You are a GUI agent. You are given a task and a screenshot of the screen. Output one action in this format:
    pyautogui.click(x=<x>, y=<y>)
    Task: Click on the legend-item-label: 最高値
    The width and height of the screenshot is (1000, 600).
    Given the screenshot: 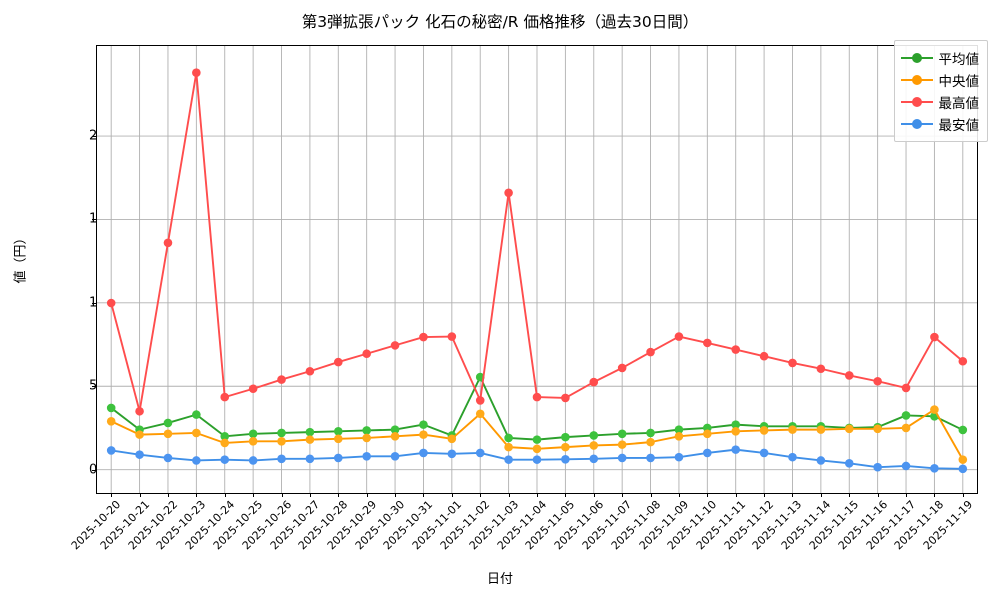 What is the action you would take?
    pyautogui.click(x=959, y=104)
    